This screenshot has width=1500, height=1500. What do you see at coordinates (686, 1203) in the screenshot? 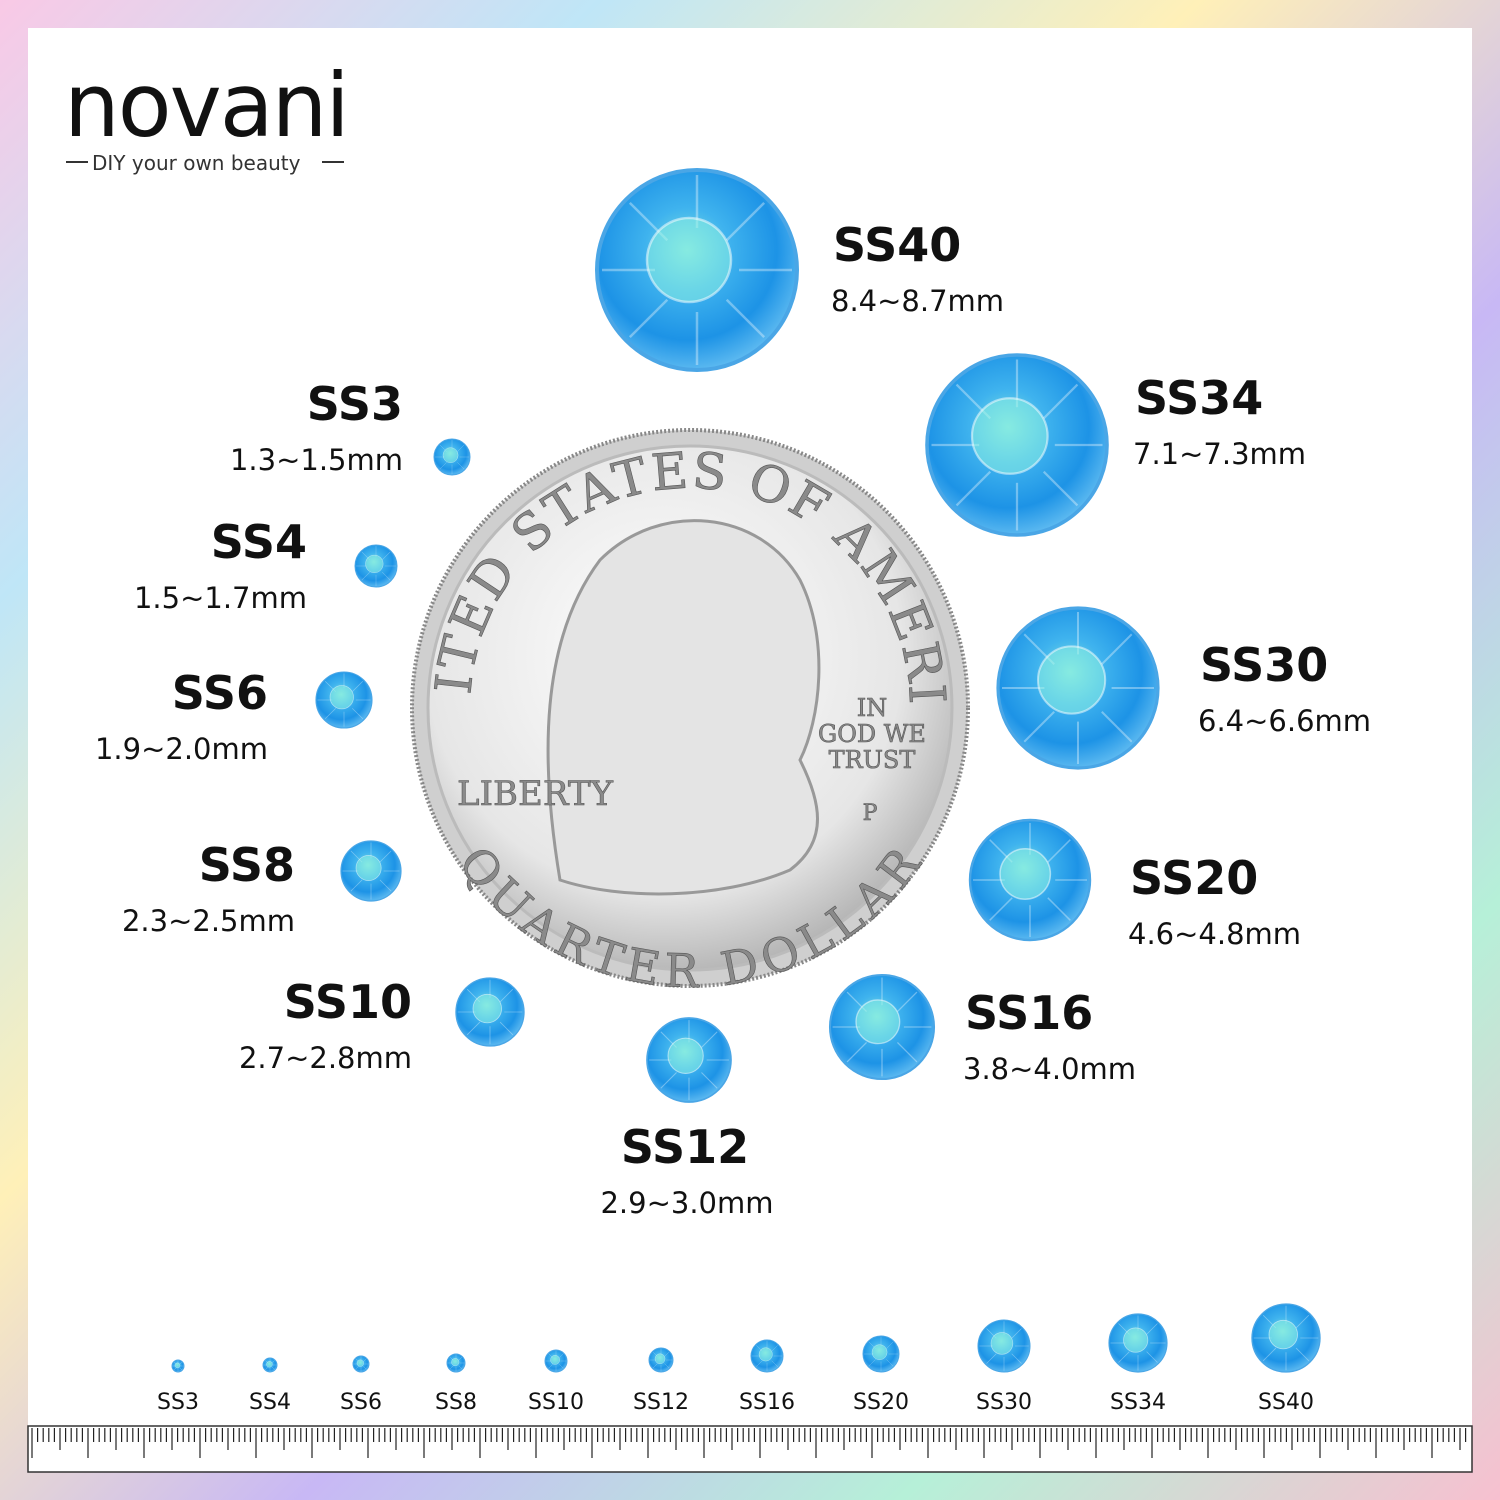
I see `size-range: 2.9~3.0mm` at bounding box center [686, 1203].